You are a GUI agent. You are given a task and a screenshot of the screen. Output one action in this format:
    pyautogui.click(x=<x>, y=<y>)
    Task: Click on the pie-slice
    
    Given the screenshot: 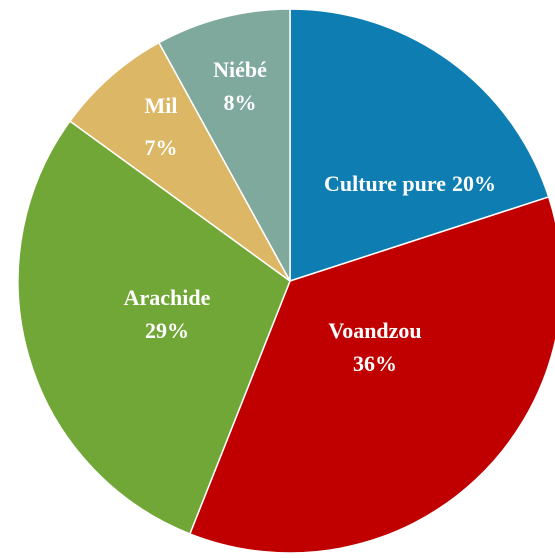 What is the action you would take?
    pyautogui.click(x=224, y=145)
    